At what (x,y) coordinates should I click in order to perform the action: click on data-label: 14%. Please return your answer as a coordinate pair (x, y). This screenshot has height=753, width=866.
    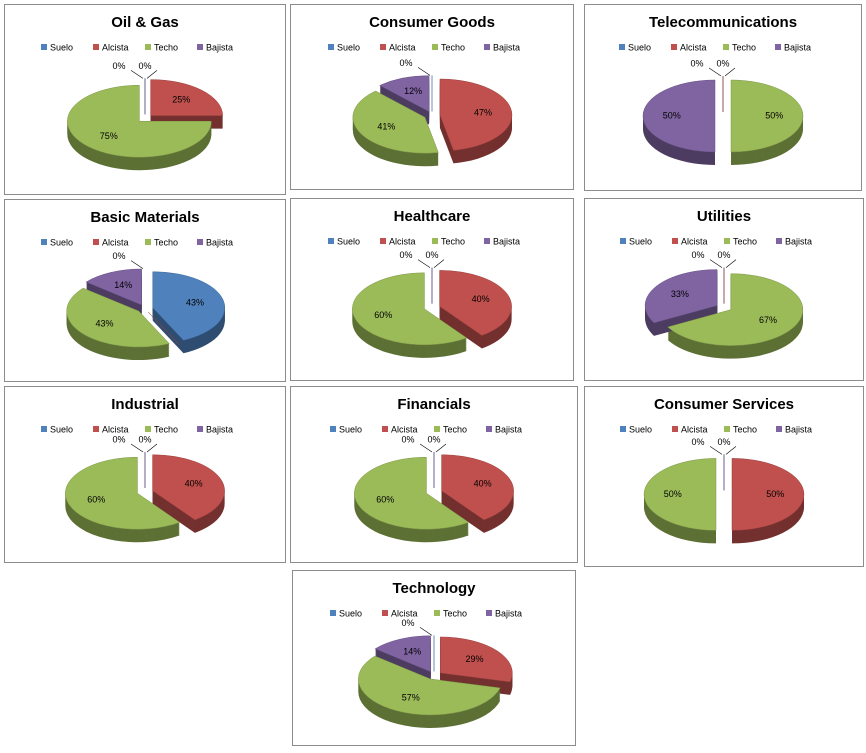
    Looking at the image, I should click on (412, 652).